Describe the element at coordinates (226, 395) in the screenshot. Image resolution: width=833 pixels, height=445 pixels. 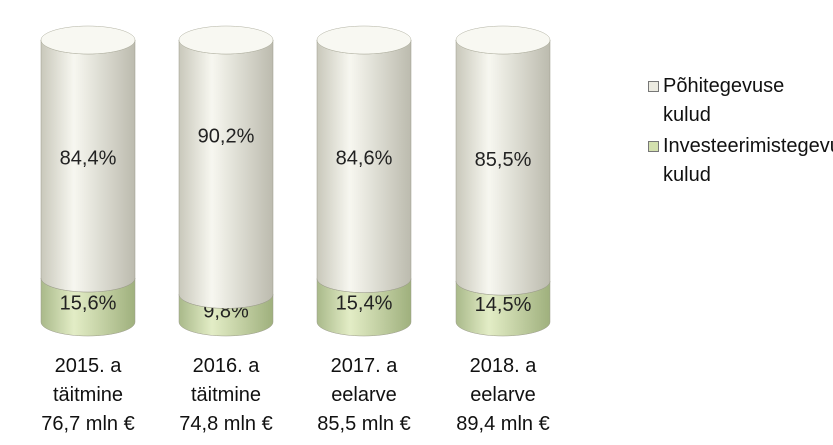
I see `x-tick-label: 2016. a täitmine 74,8 mln €` at that location.